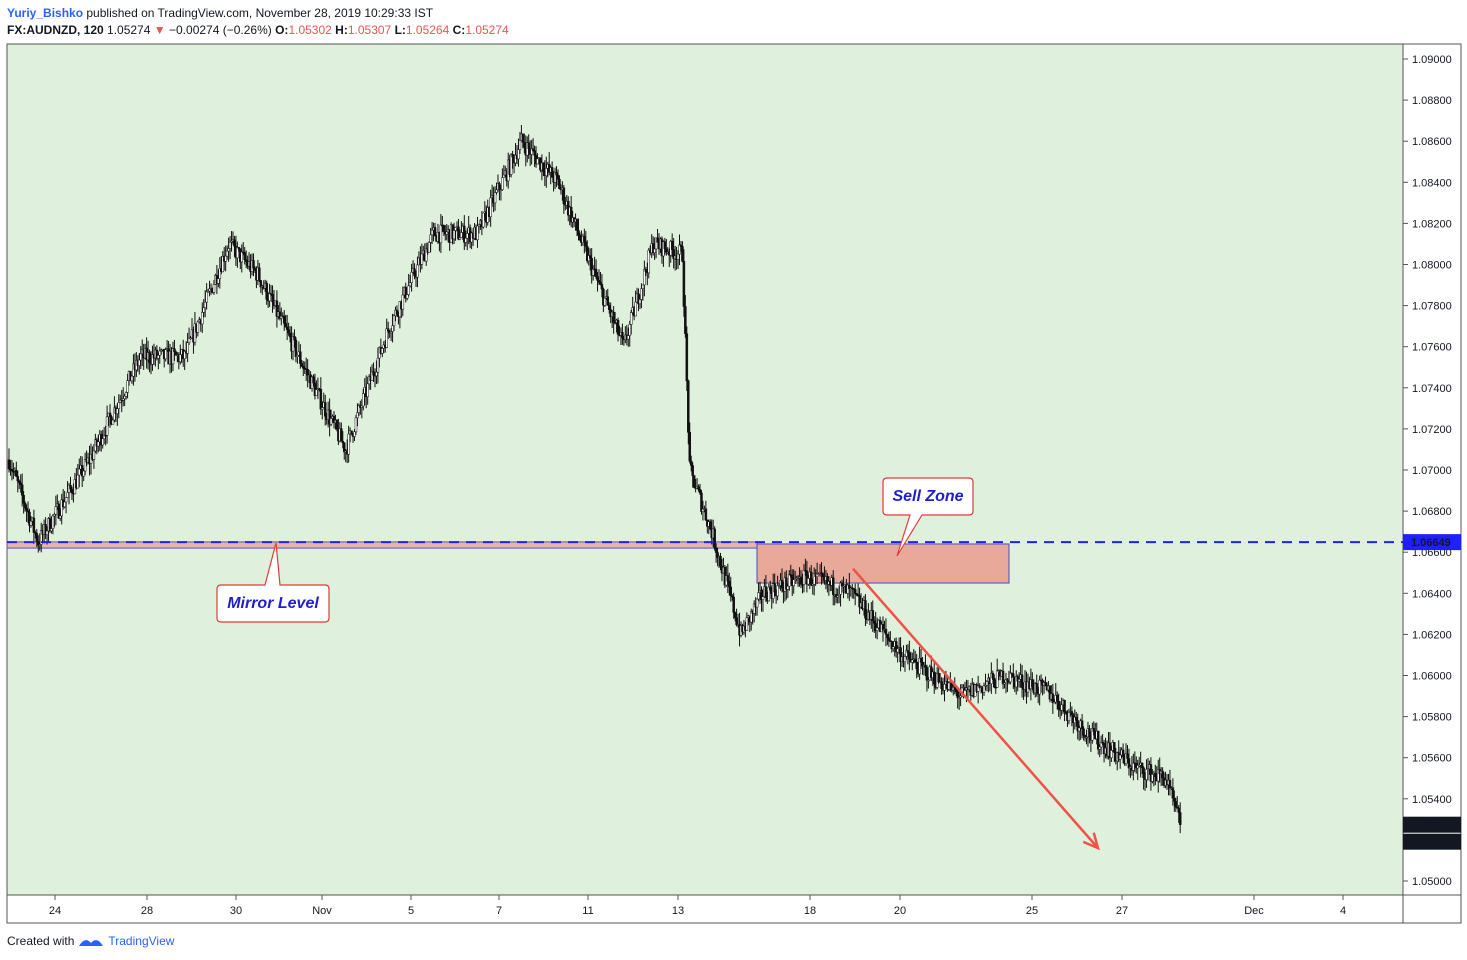  What do you see at coordinates (427, 30) in the screenshot?
I see `low-value: 1.05264` at bounding box center [427, 30].